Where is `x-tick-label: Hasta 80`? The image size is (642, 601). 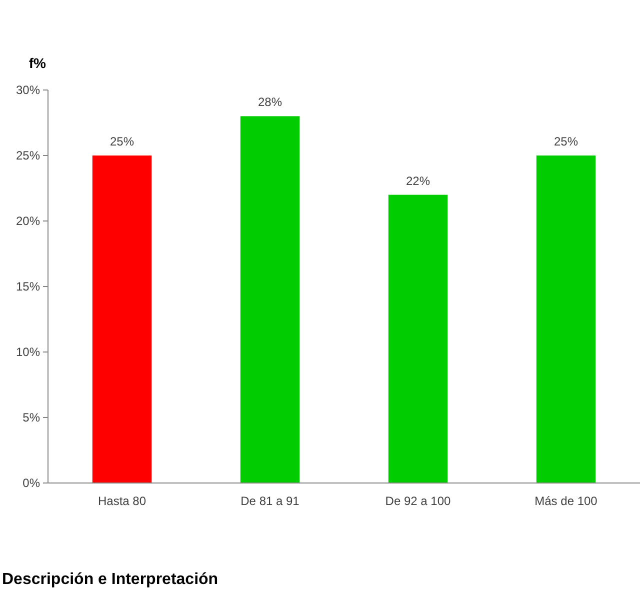
x-tick-label: Hasta 80 is located at coordinates (122, 501).